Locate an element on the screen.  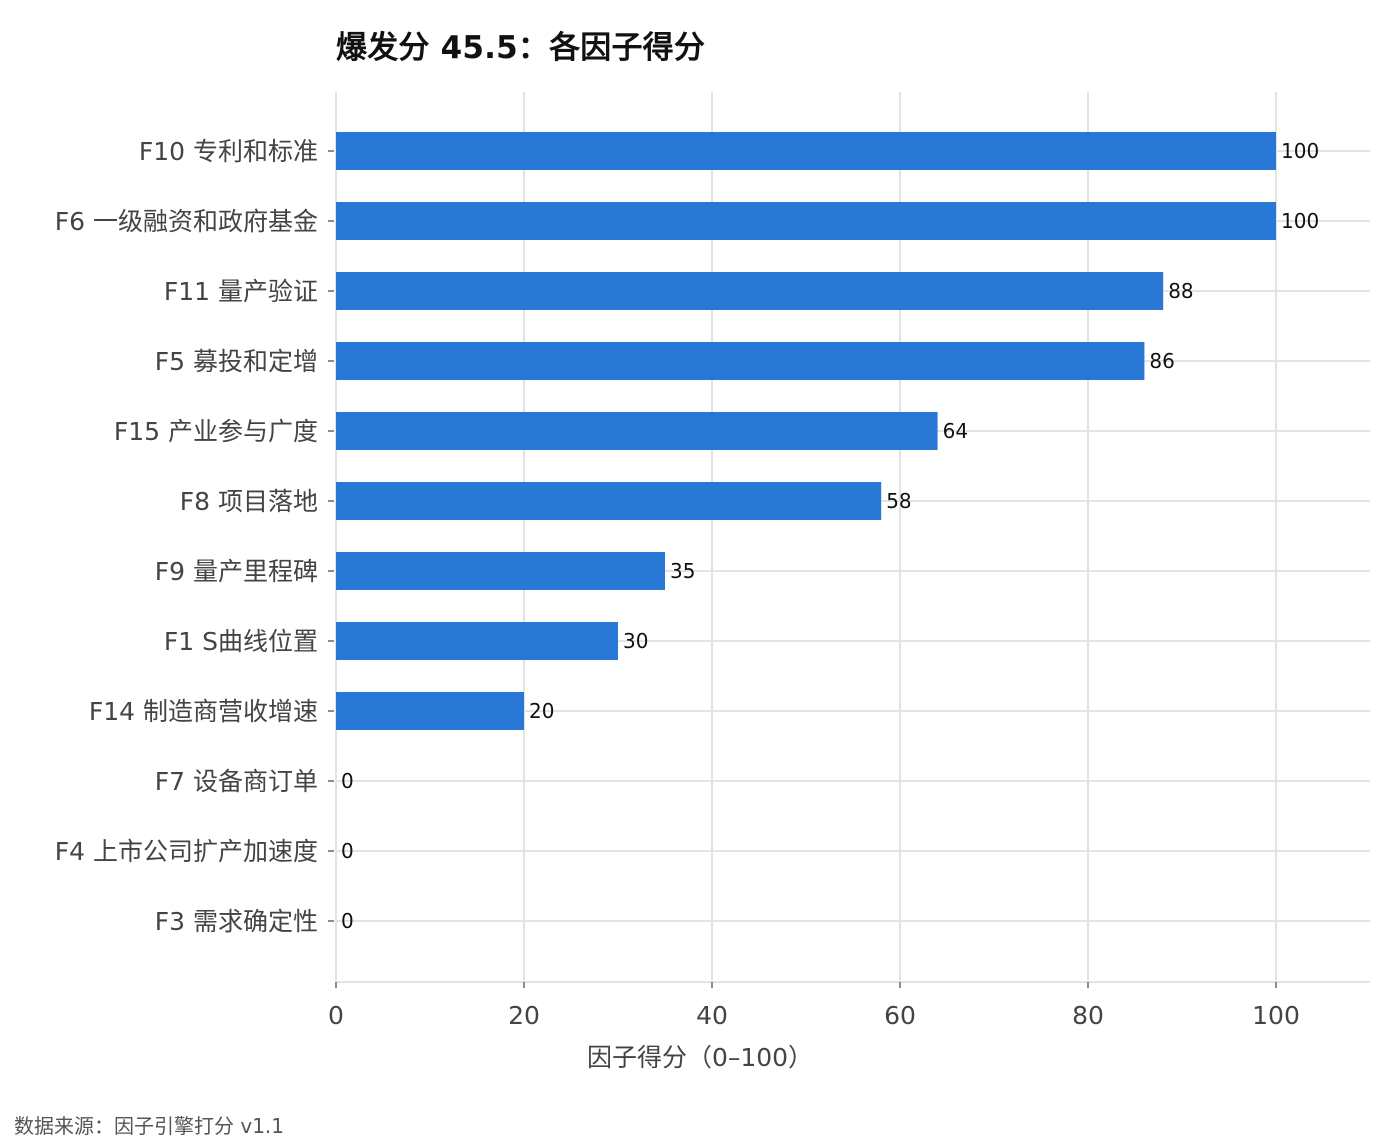
category-label: F10 专利和标准 is located at coordinates (228, 151).